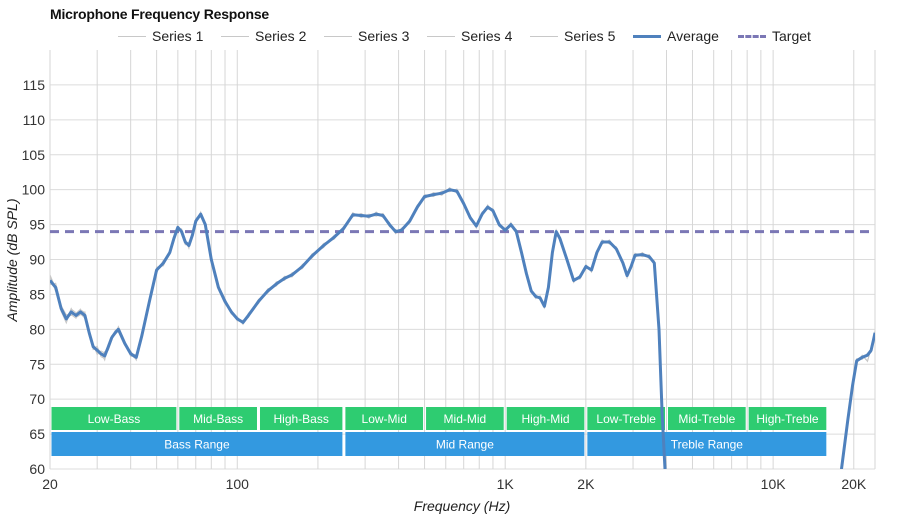  What do you see at coordinates (34, 155) in the screenshot?
I see `y-tick-label: 105` at bounding box center [34, 155].